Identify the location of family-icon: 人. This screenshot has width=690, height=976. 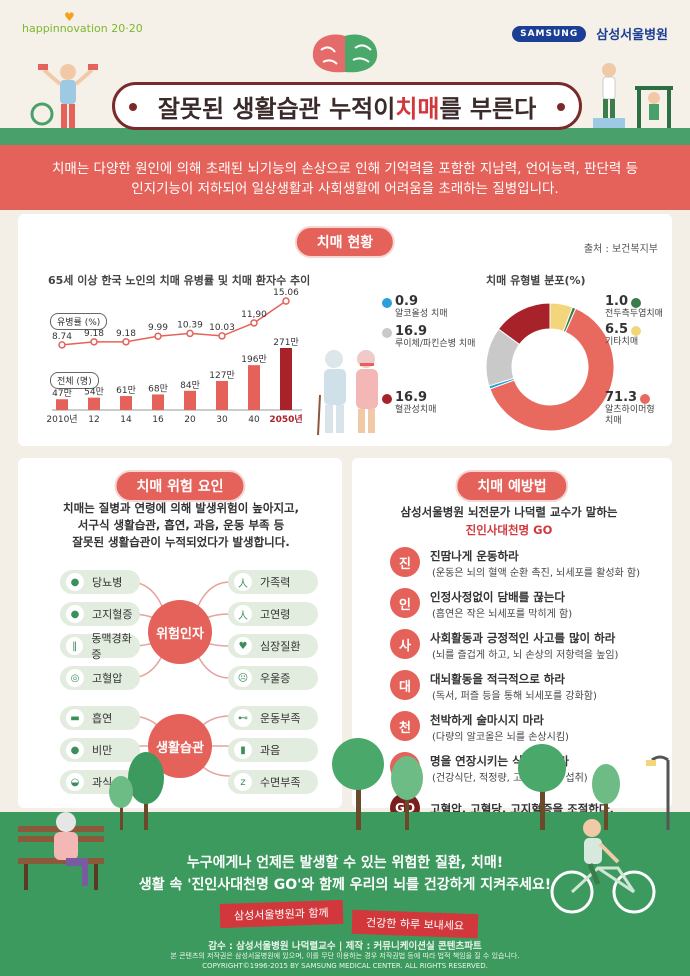
(243, 582).